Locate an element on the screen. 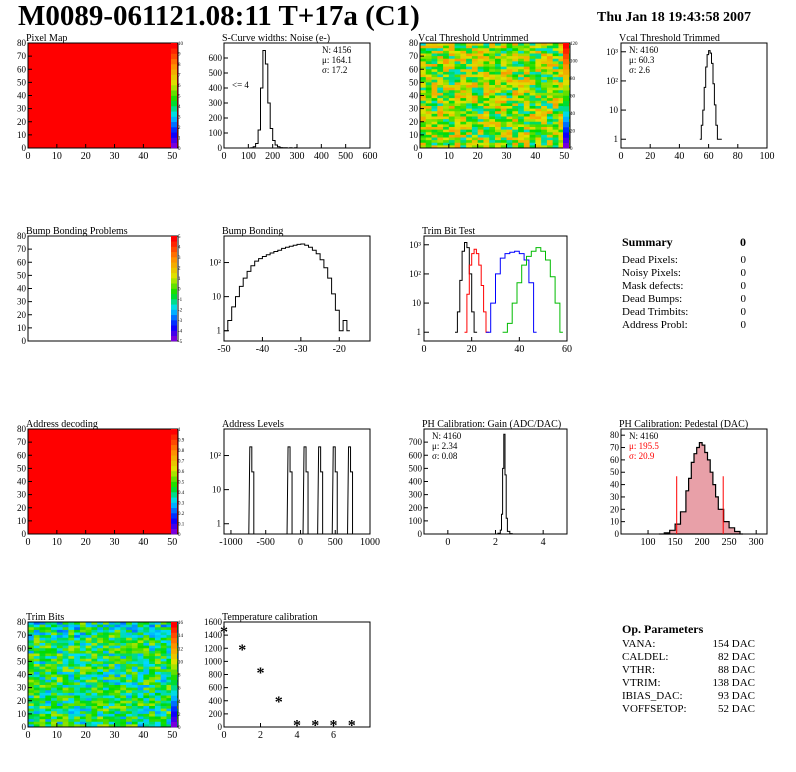 The height and width of the screenshot is (772, 796). y-tick-label: 20 is located at coordinates (414, 122).